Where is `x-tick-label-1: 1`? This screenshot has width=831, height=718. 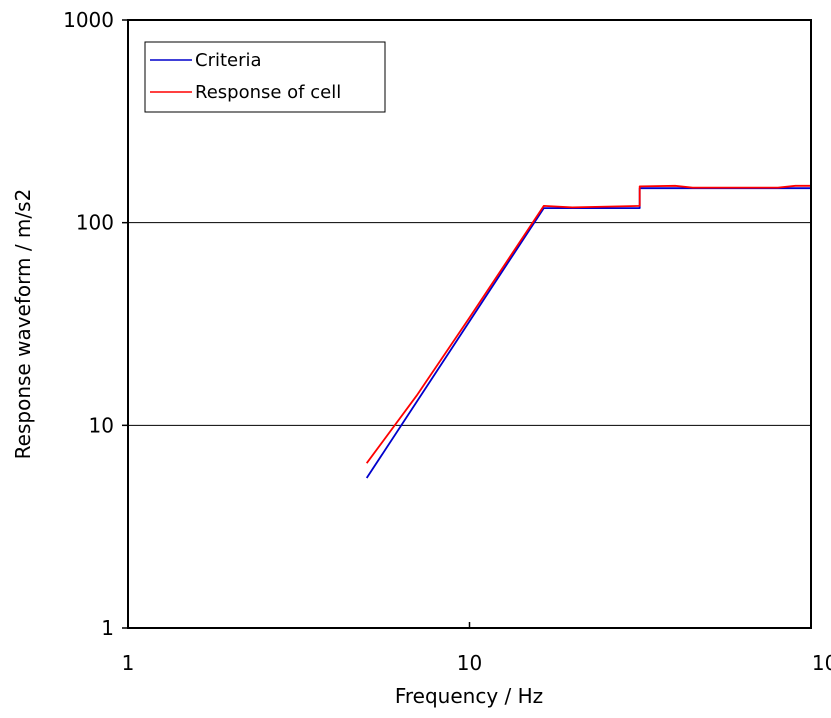 x-tick-label-1: 1 is located at coordinates (128, 663).